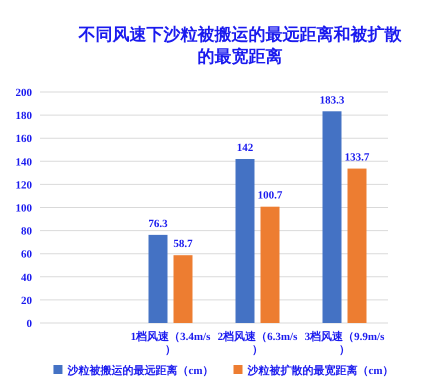 The height and width of the screenshot is (386, 447). I want to click on y-tick-label: 100, so click(24, 208).